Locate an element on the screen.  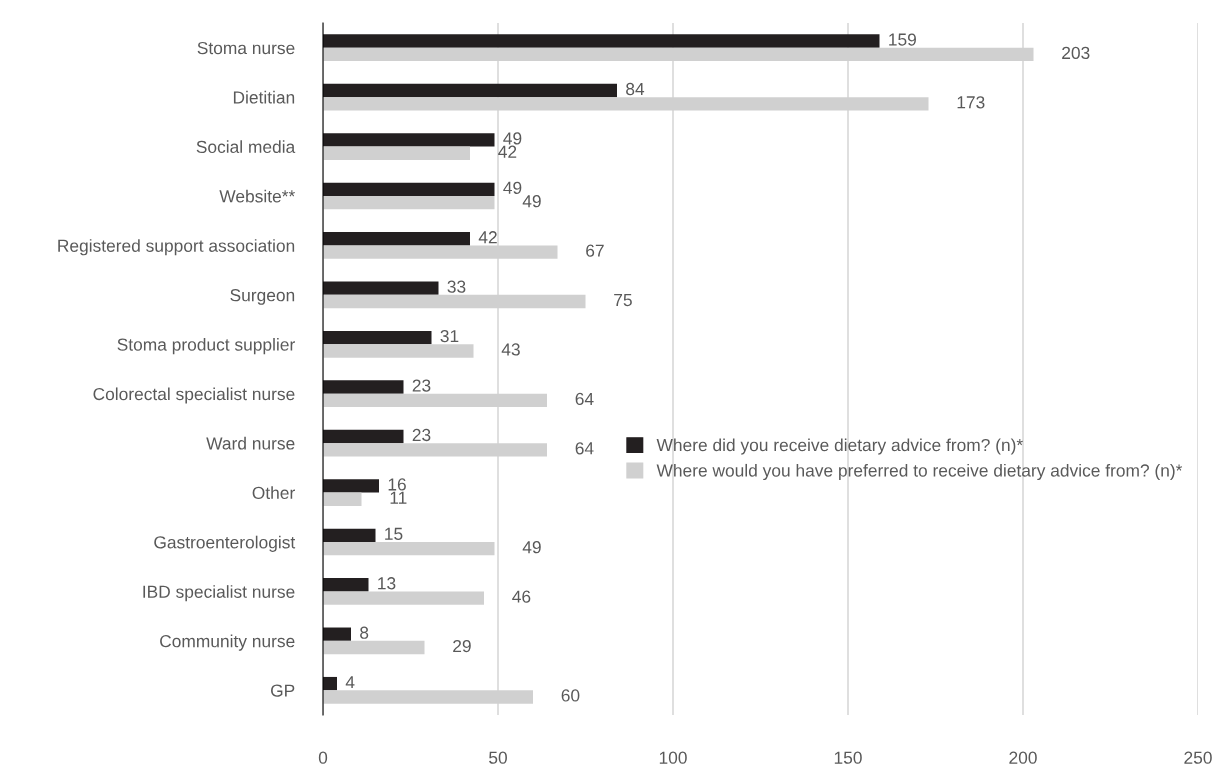
y-tick-label: Registered support association is located at coordinates (176, 247).